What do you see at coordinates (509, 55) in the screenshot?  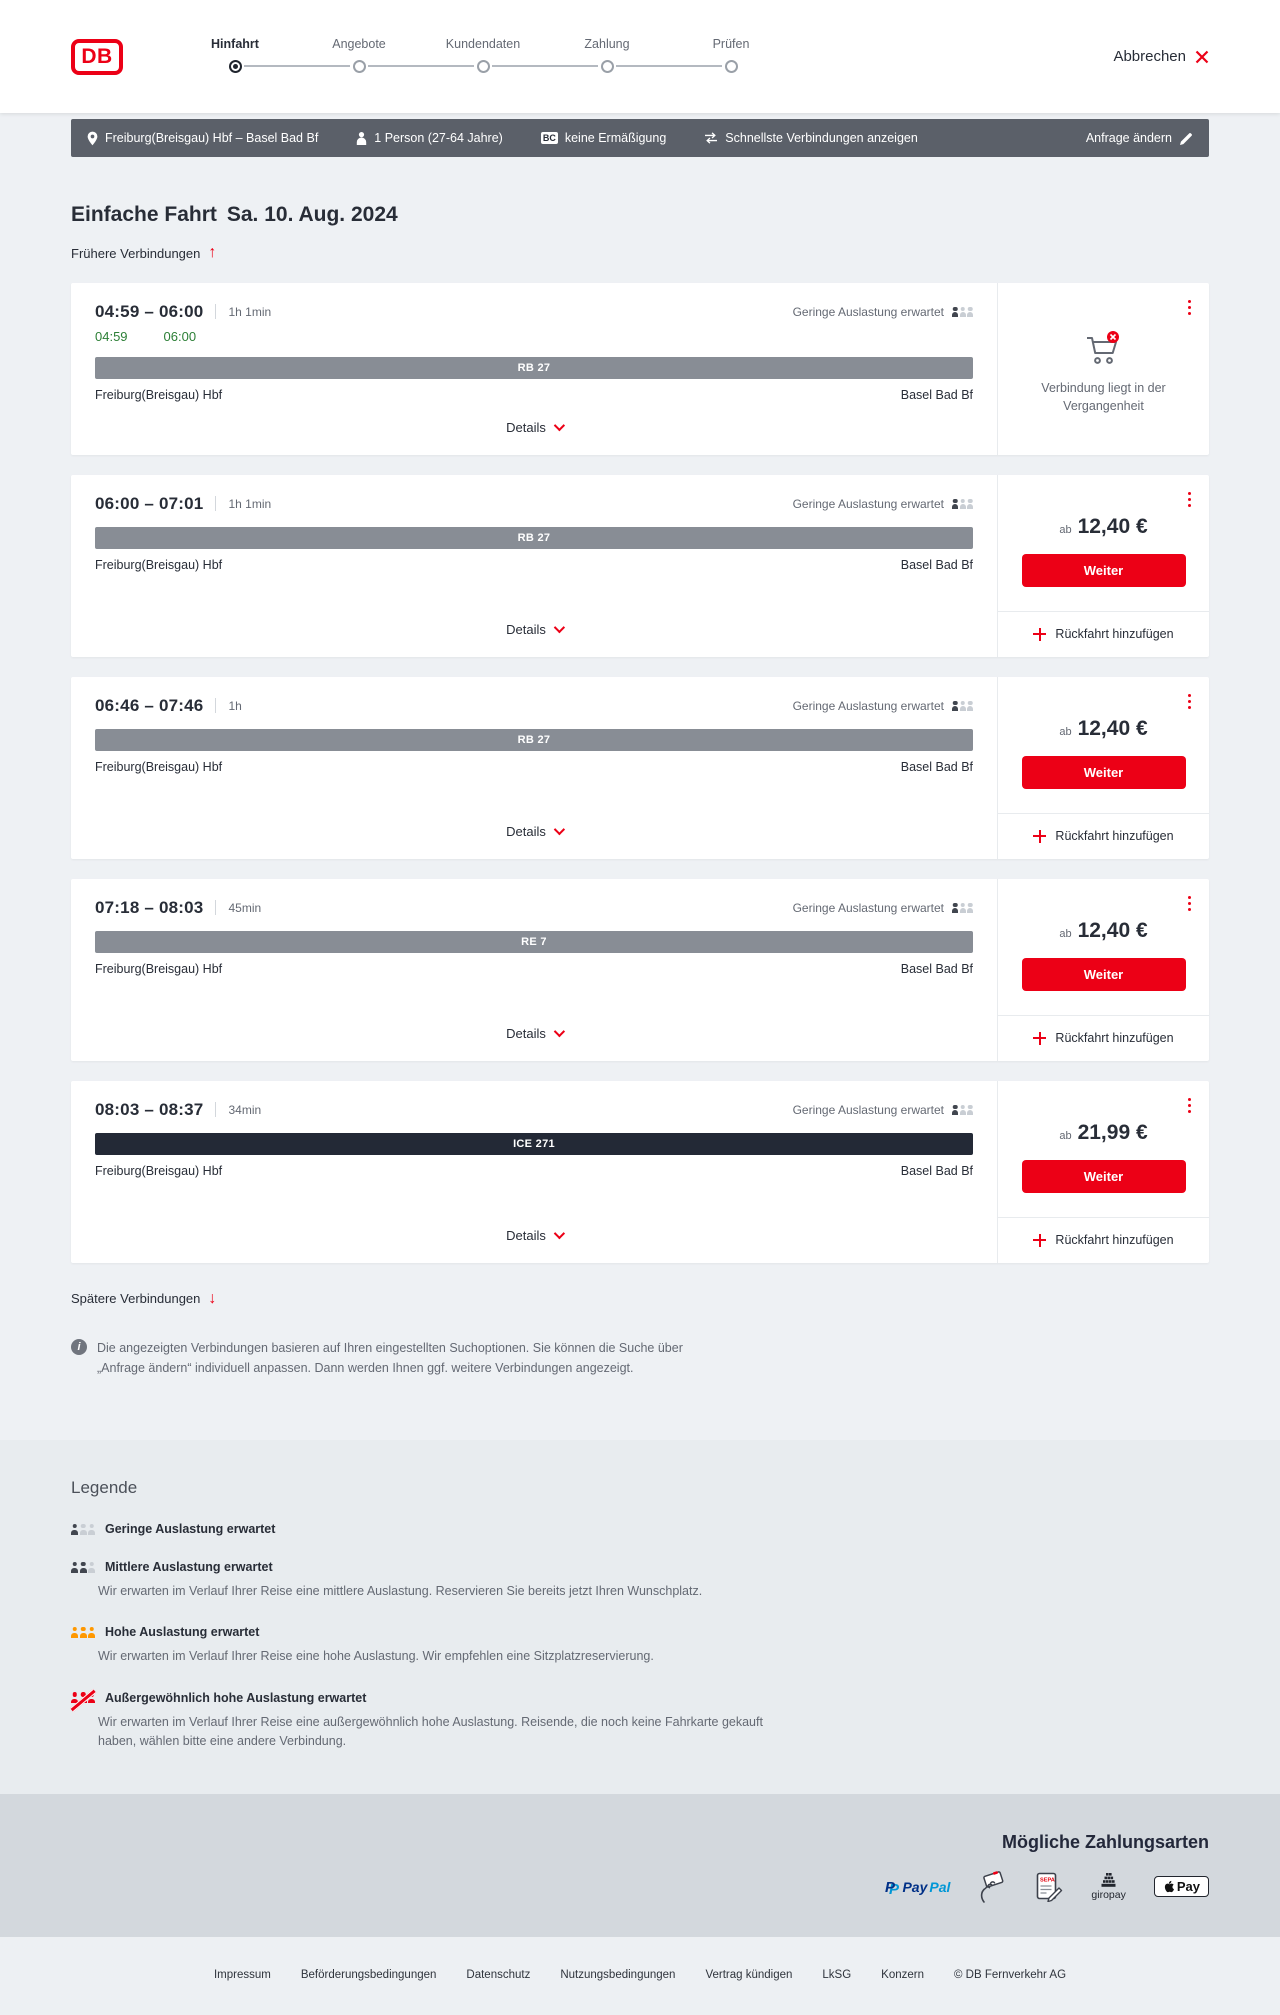 I see `step-kundendaten: Kundendaten` at bounding box center [509, 55].